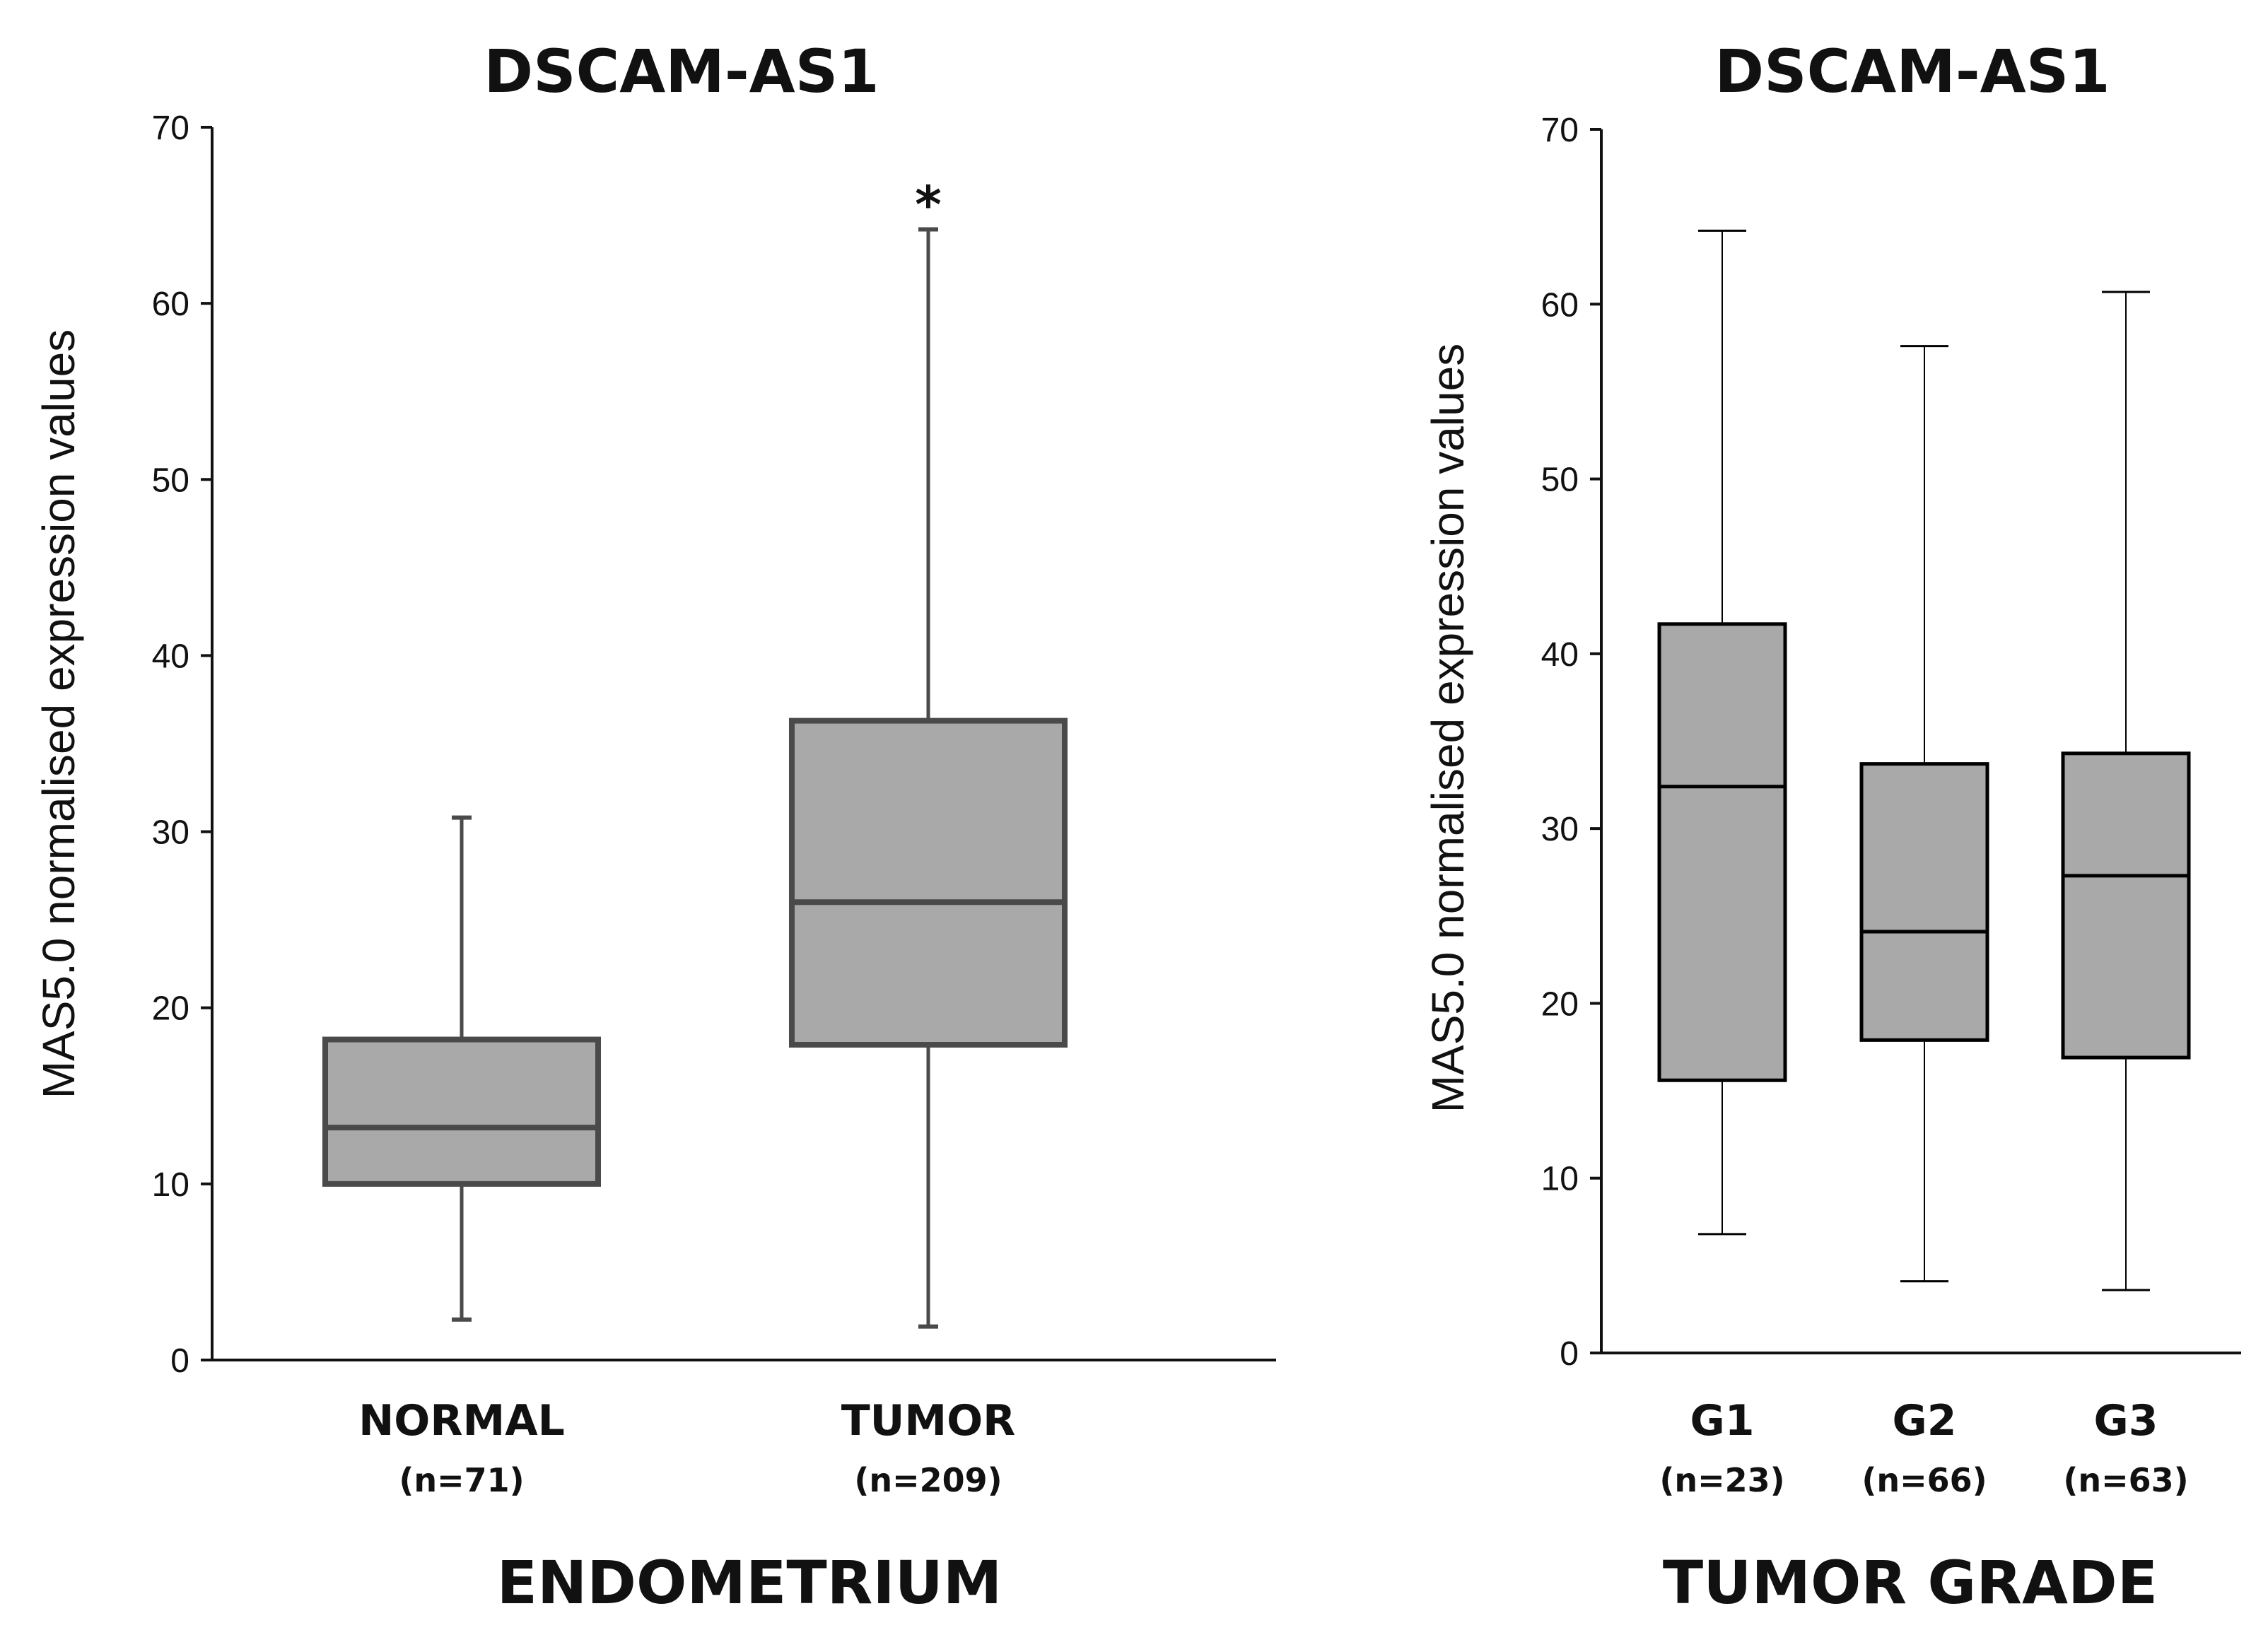 The image size is (2268, 1635). Describe the element at coordinates (462, 1480) in the screenshot. I see `sample-count-label: (n=71)` at that location.